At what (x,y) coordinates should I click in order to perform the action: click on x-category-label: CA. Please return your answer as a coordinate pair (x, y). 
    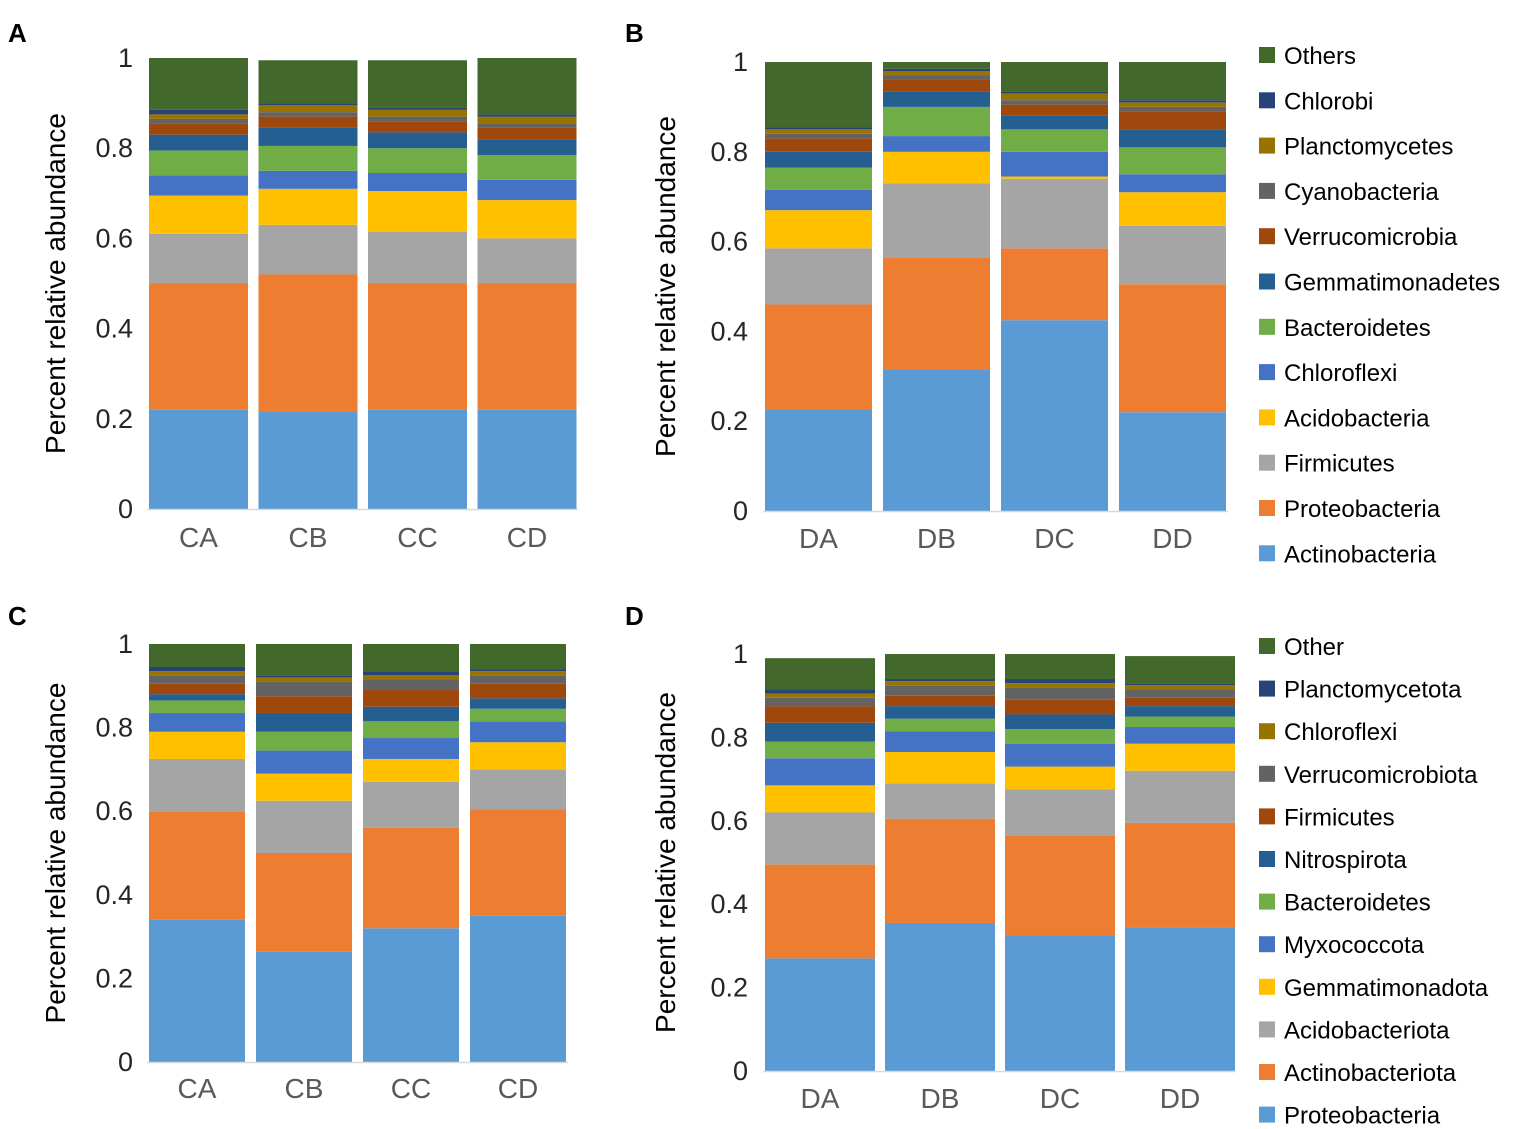
    Looking at the image, I should click on (198, 537).